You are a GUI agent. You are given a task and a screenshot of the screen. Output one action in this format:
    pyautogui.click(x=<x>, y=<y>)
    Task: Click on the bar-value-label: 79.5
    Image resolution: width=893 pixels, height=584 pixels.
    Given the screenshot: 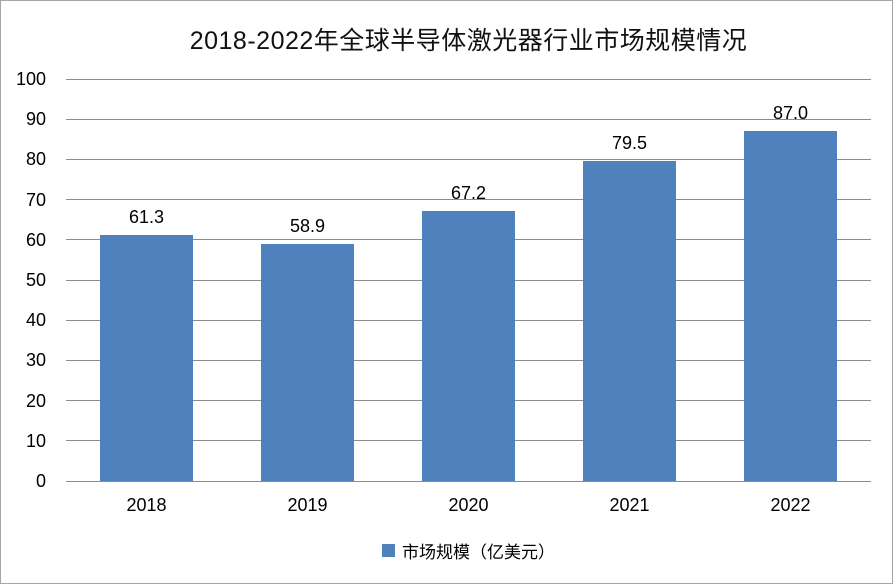 What is the action you would take?
    pyautogui.click(x=629, y=143)
    